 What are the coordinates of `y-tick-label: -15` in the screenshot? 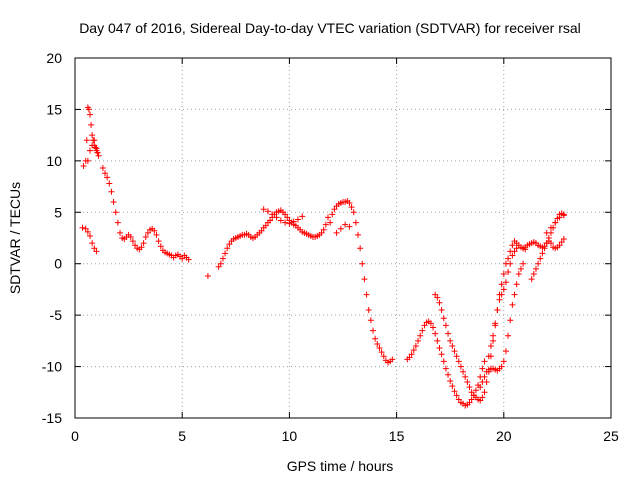 It's located at (52, 418).